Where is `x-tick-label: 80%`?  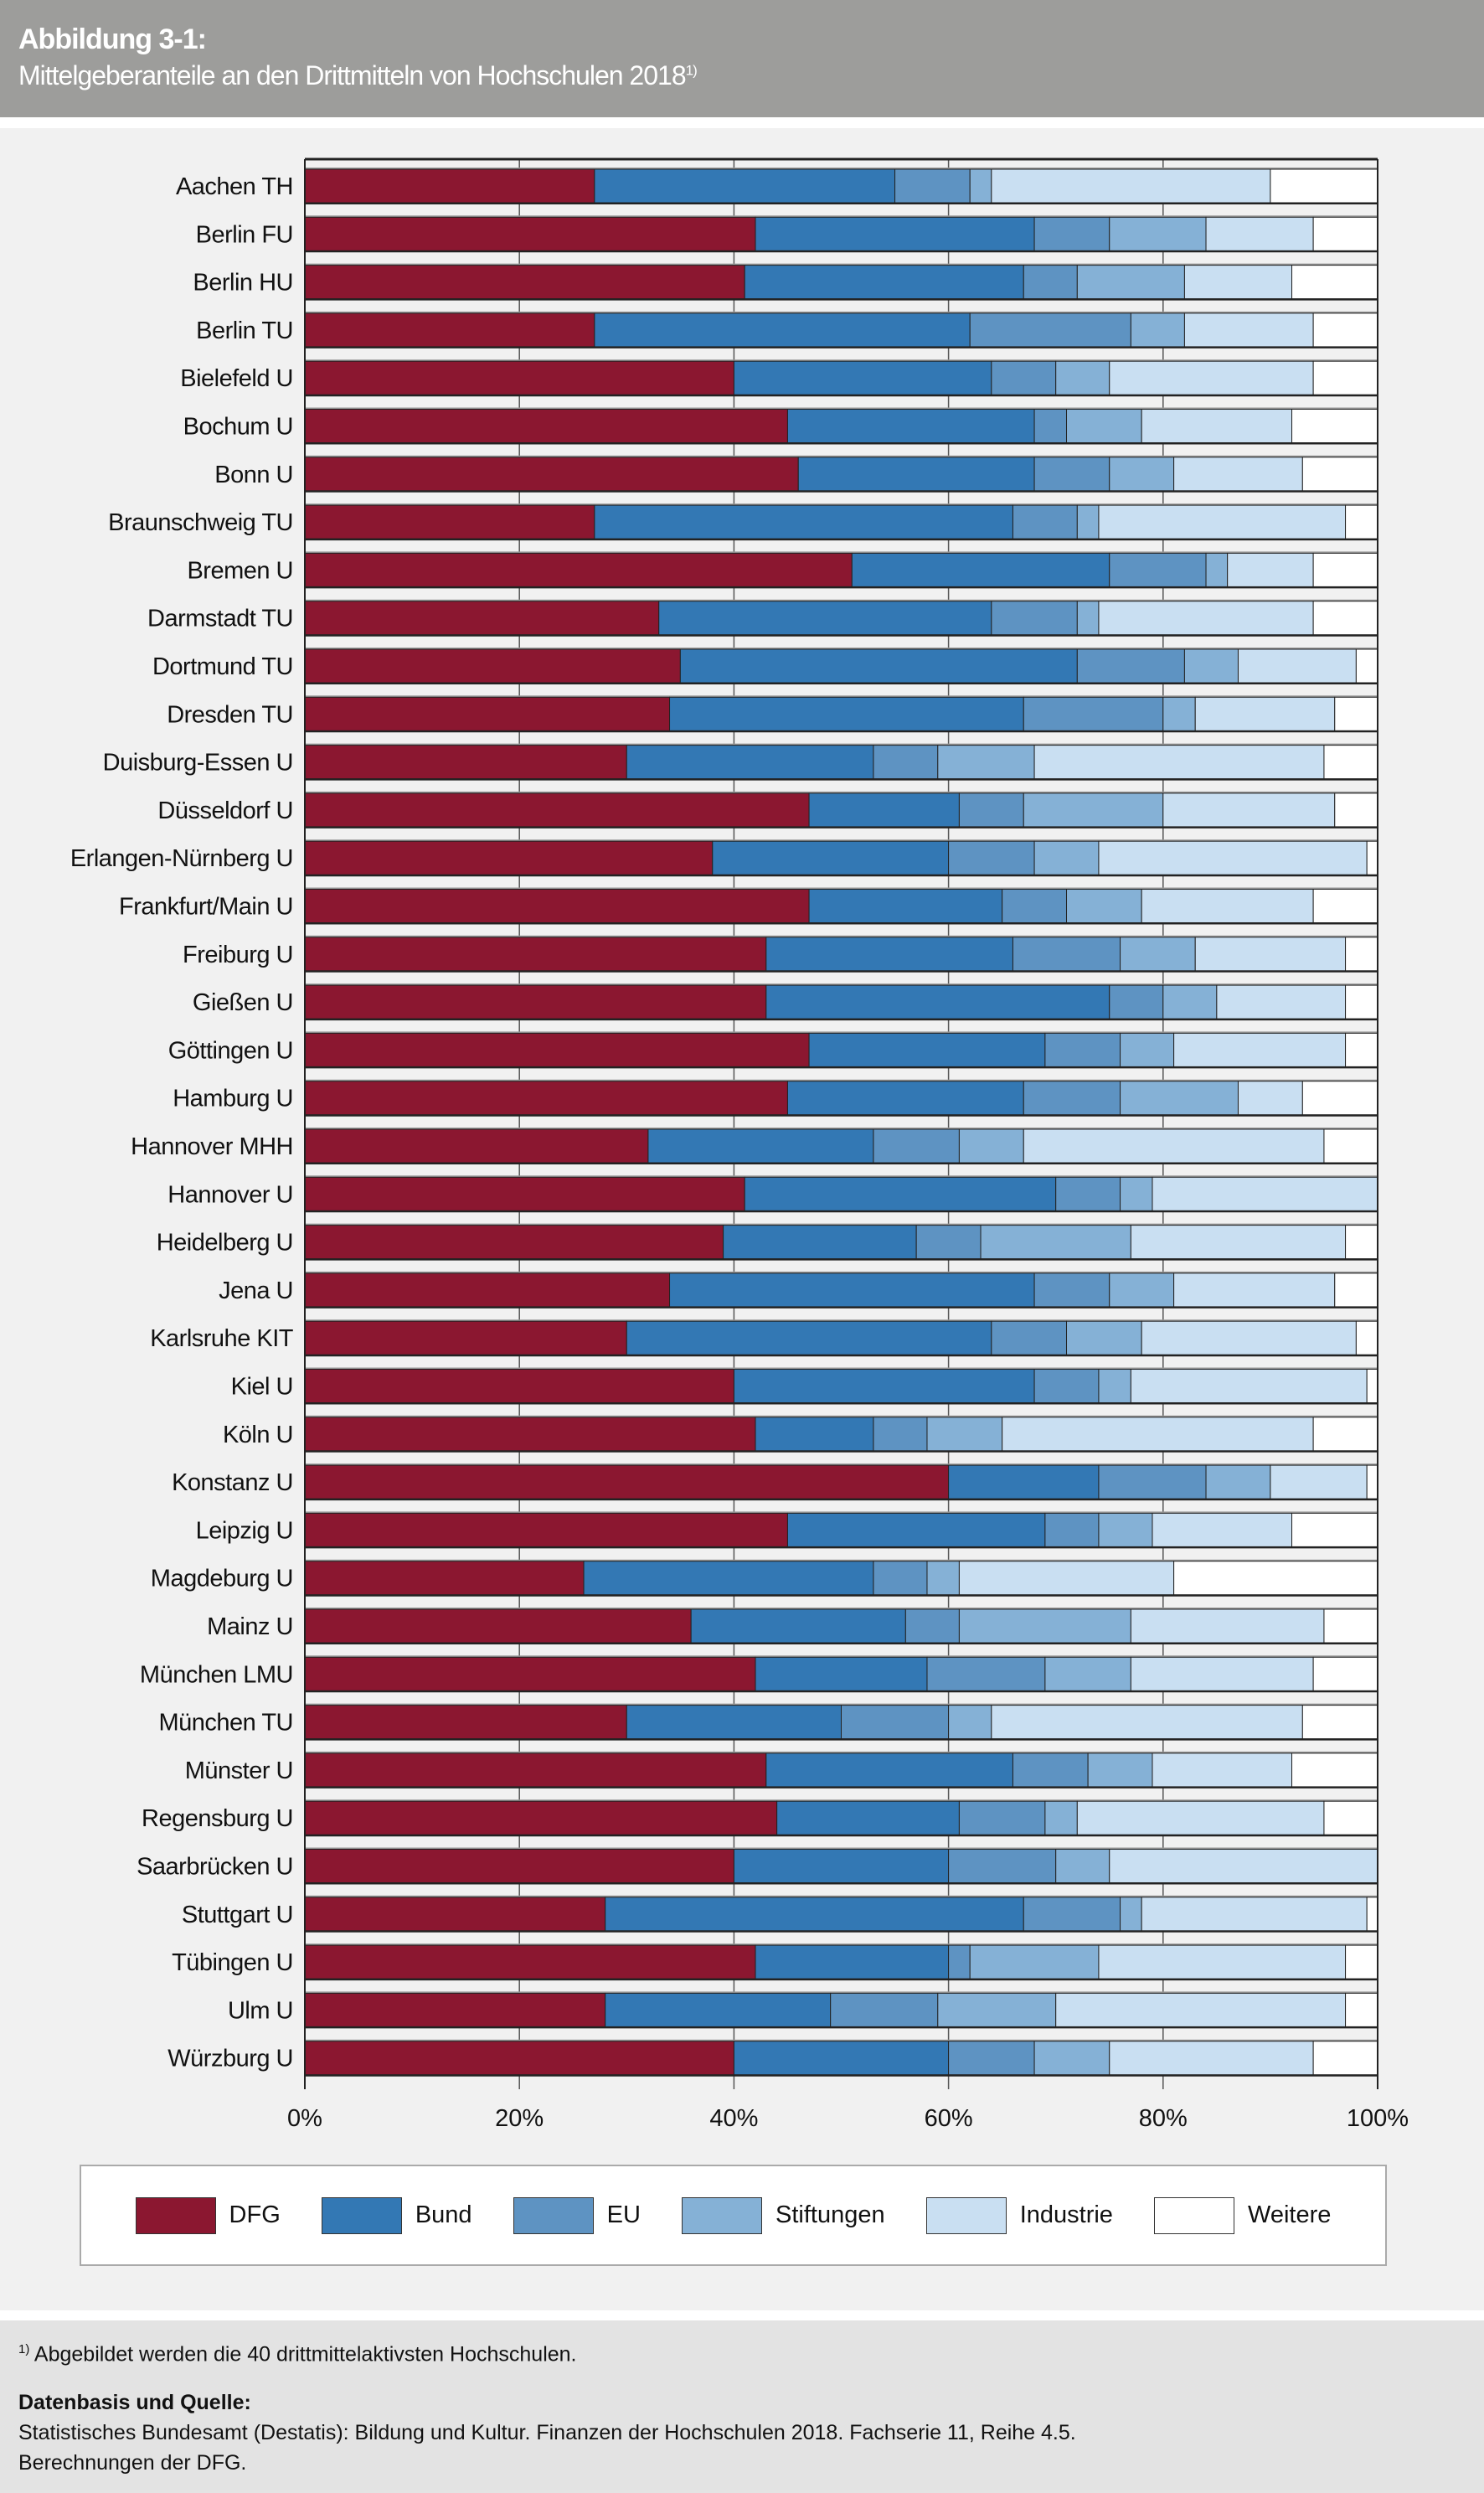
x-tick-label: 80% is located at coordinates (1163, 2118).